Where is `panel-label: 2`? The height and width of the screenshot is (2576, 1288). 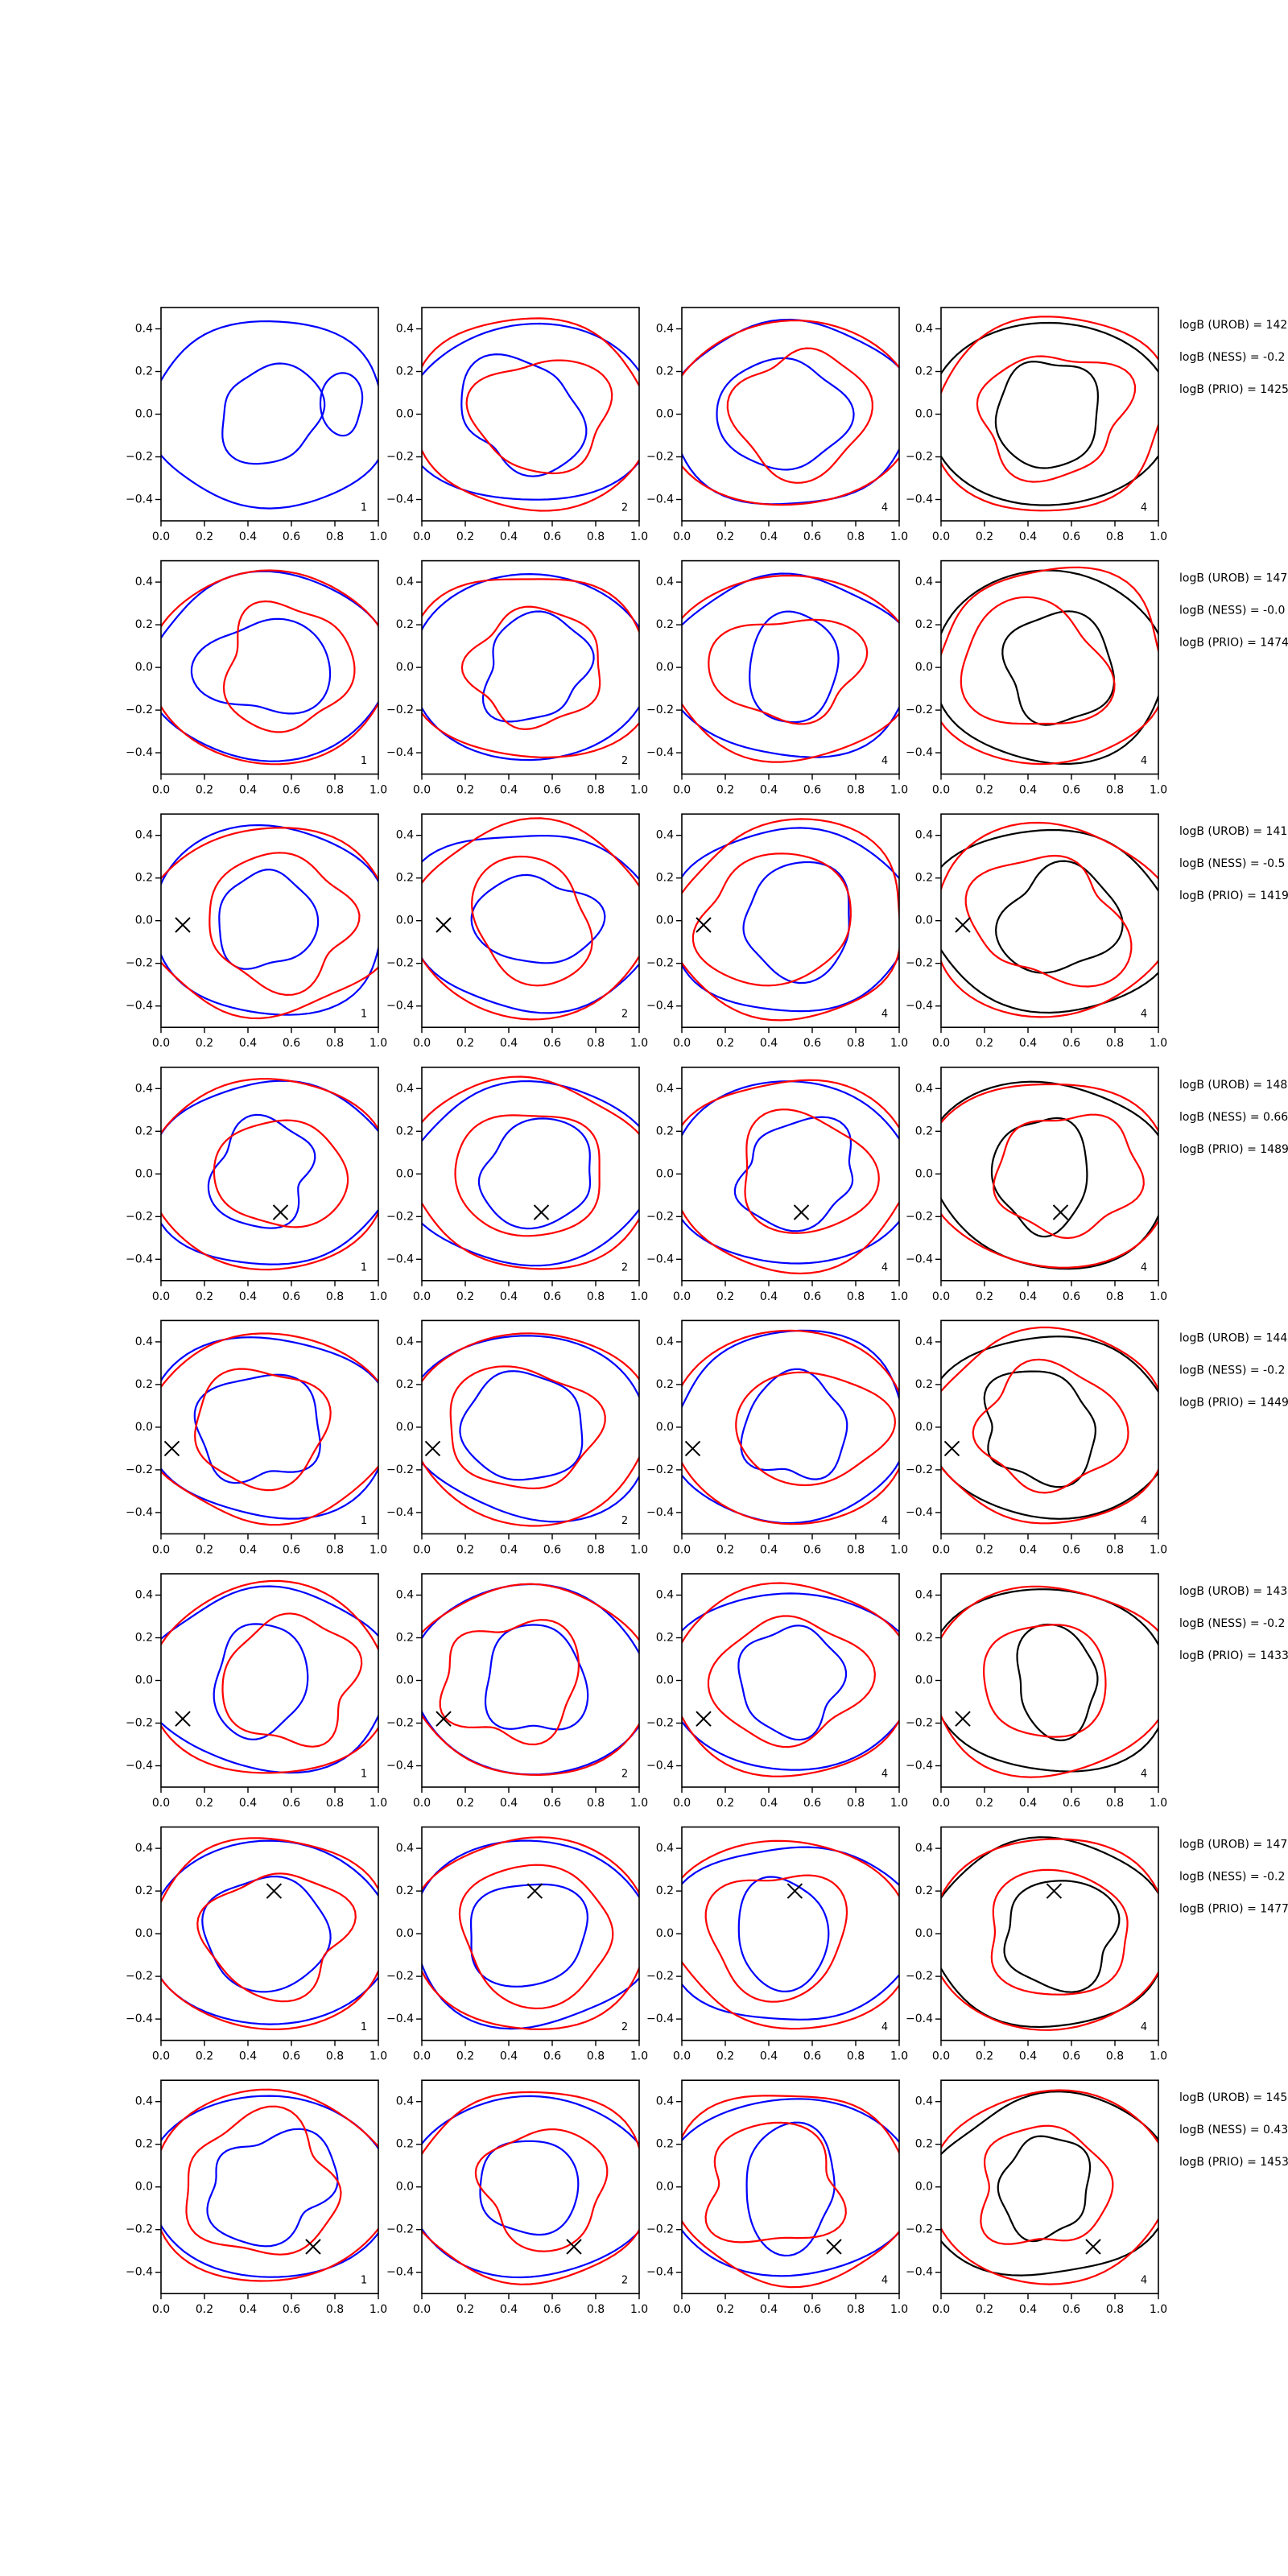
panel-label: 2 is located at coordinates (624, 1521).